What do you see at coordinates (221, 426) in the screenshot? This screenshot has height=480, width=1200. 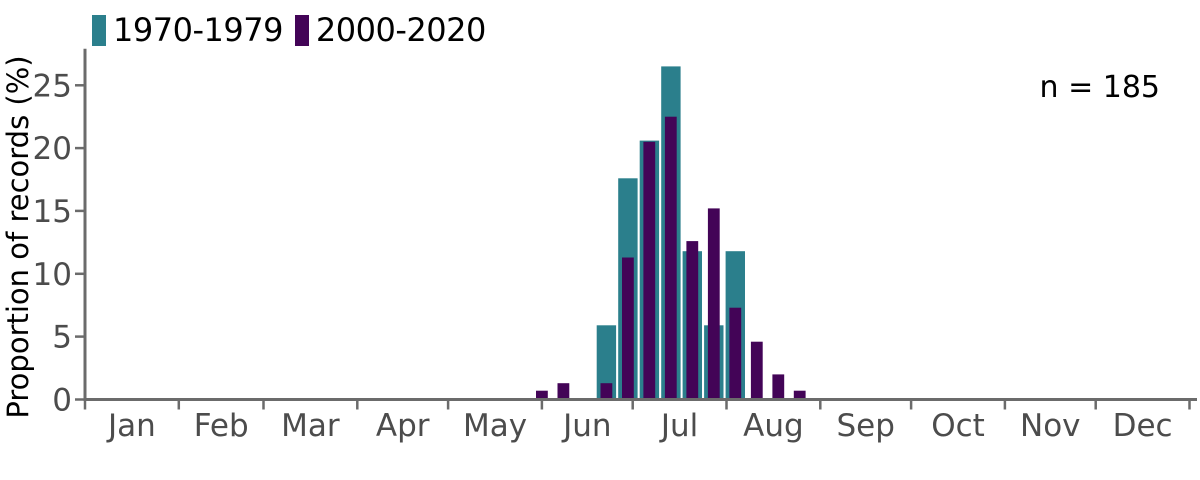 I see `x-tick-label-Feb: Feb` at bounding box center [221, 426].